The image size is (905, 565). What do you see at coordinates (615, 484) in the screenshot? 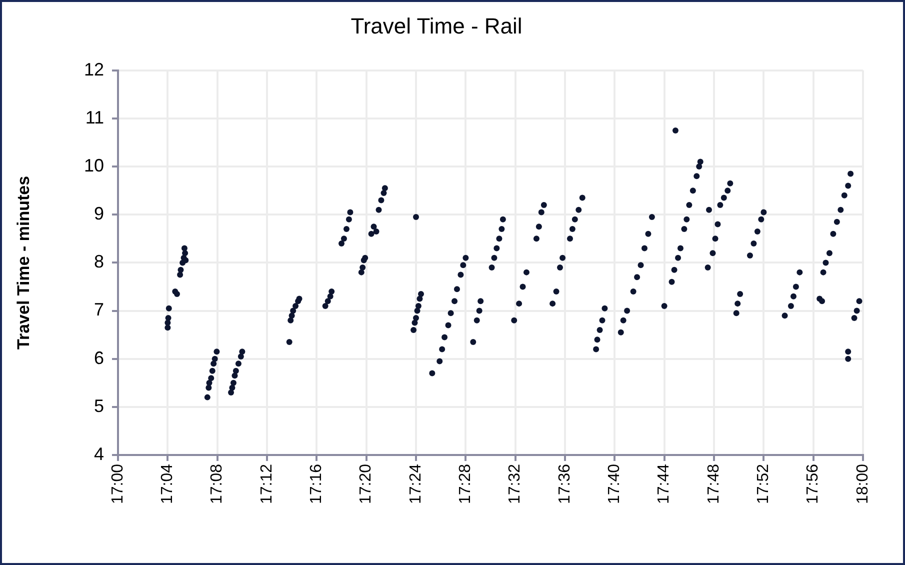
I see `x-tick-label: 17:40` at bounding box center [615, 484].